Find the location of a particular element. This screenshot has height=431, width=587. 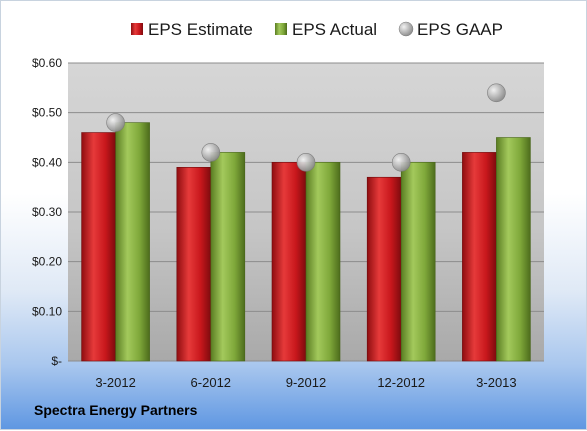

legend-label: EPS GAAP is located at coordinates (460, 29).